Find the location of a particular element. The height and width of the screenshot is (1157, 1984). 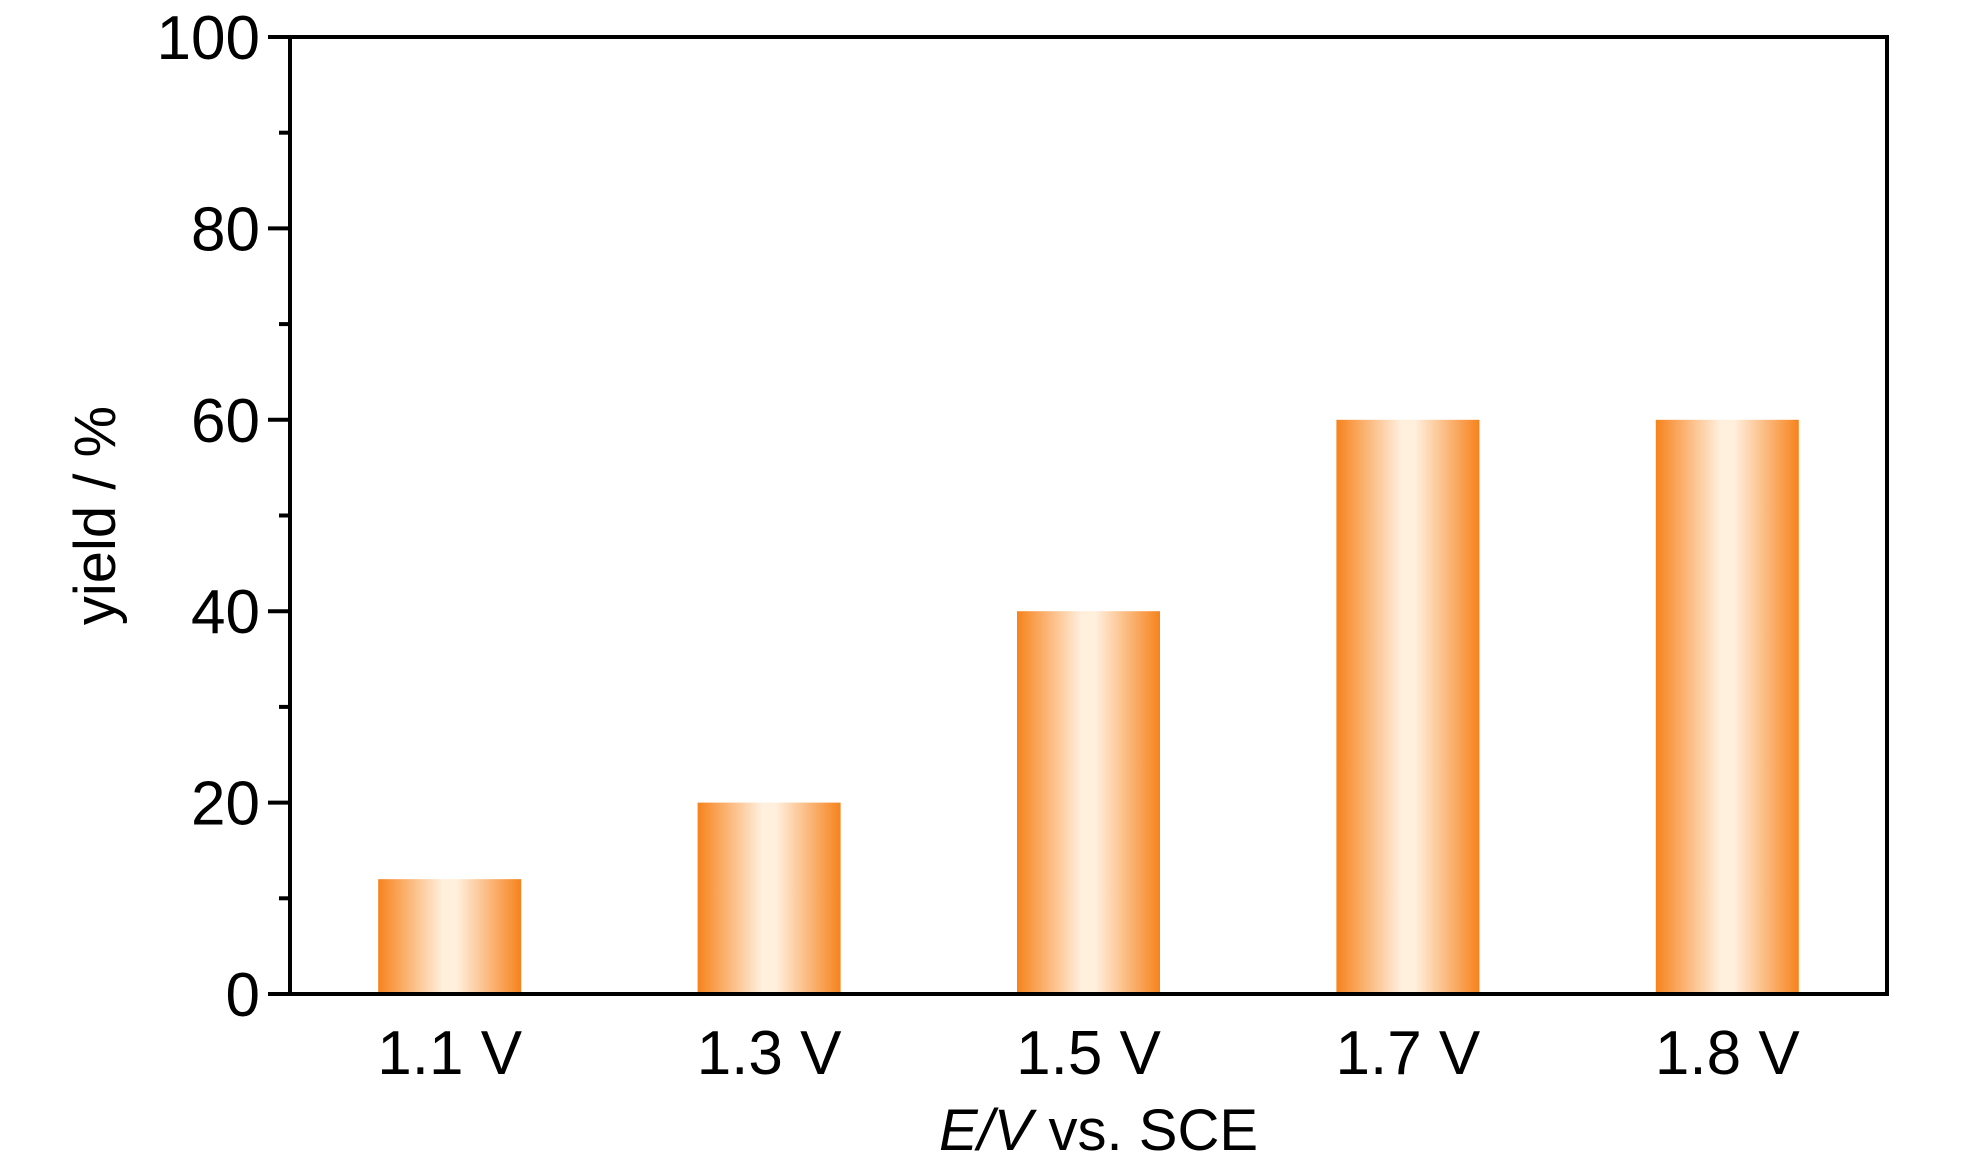

y-tick-label: 100 is located at coordinates (208, 38).